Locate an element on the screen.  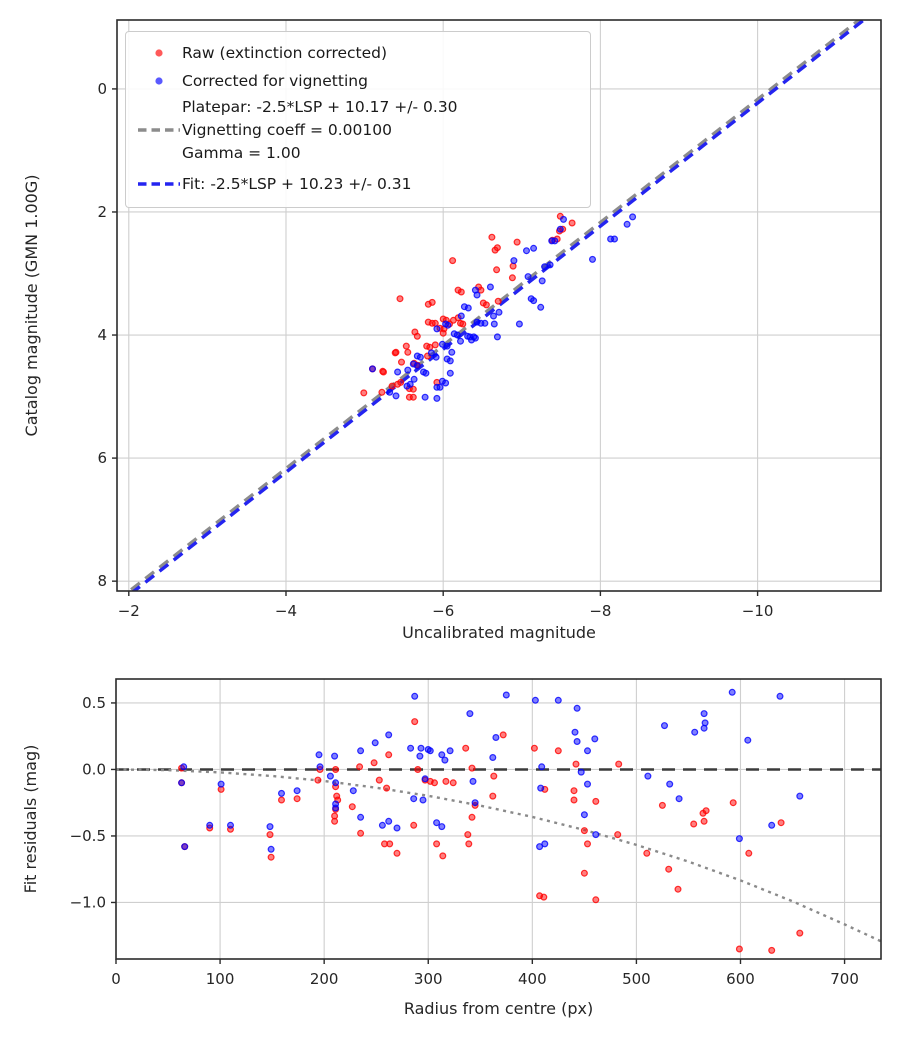
y-axis-label: Fit residuals (mag) is located at coordinates (30, 819).